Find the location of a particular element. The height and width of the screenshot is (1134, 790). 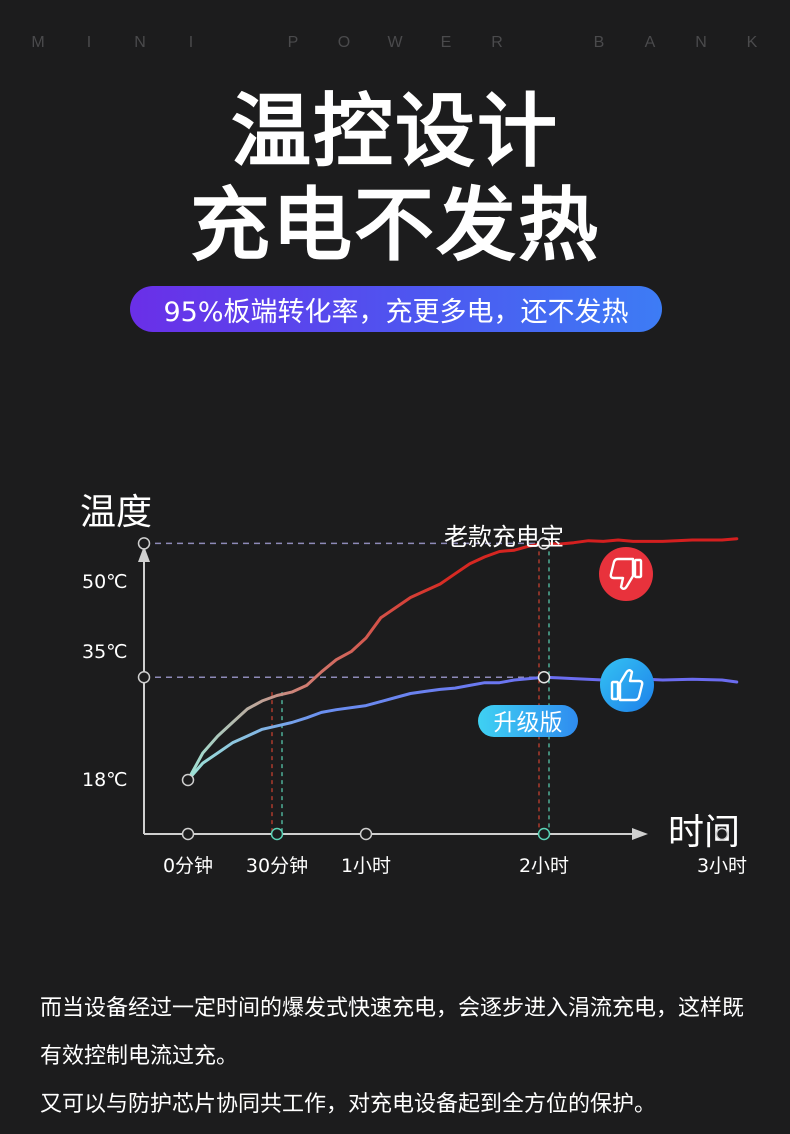

series-label-old: 老款充电宝 is located at coordinates (504, 537).